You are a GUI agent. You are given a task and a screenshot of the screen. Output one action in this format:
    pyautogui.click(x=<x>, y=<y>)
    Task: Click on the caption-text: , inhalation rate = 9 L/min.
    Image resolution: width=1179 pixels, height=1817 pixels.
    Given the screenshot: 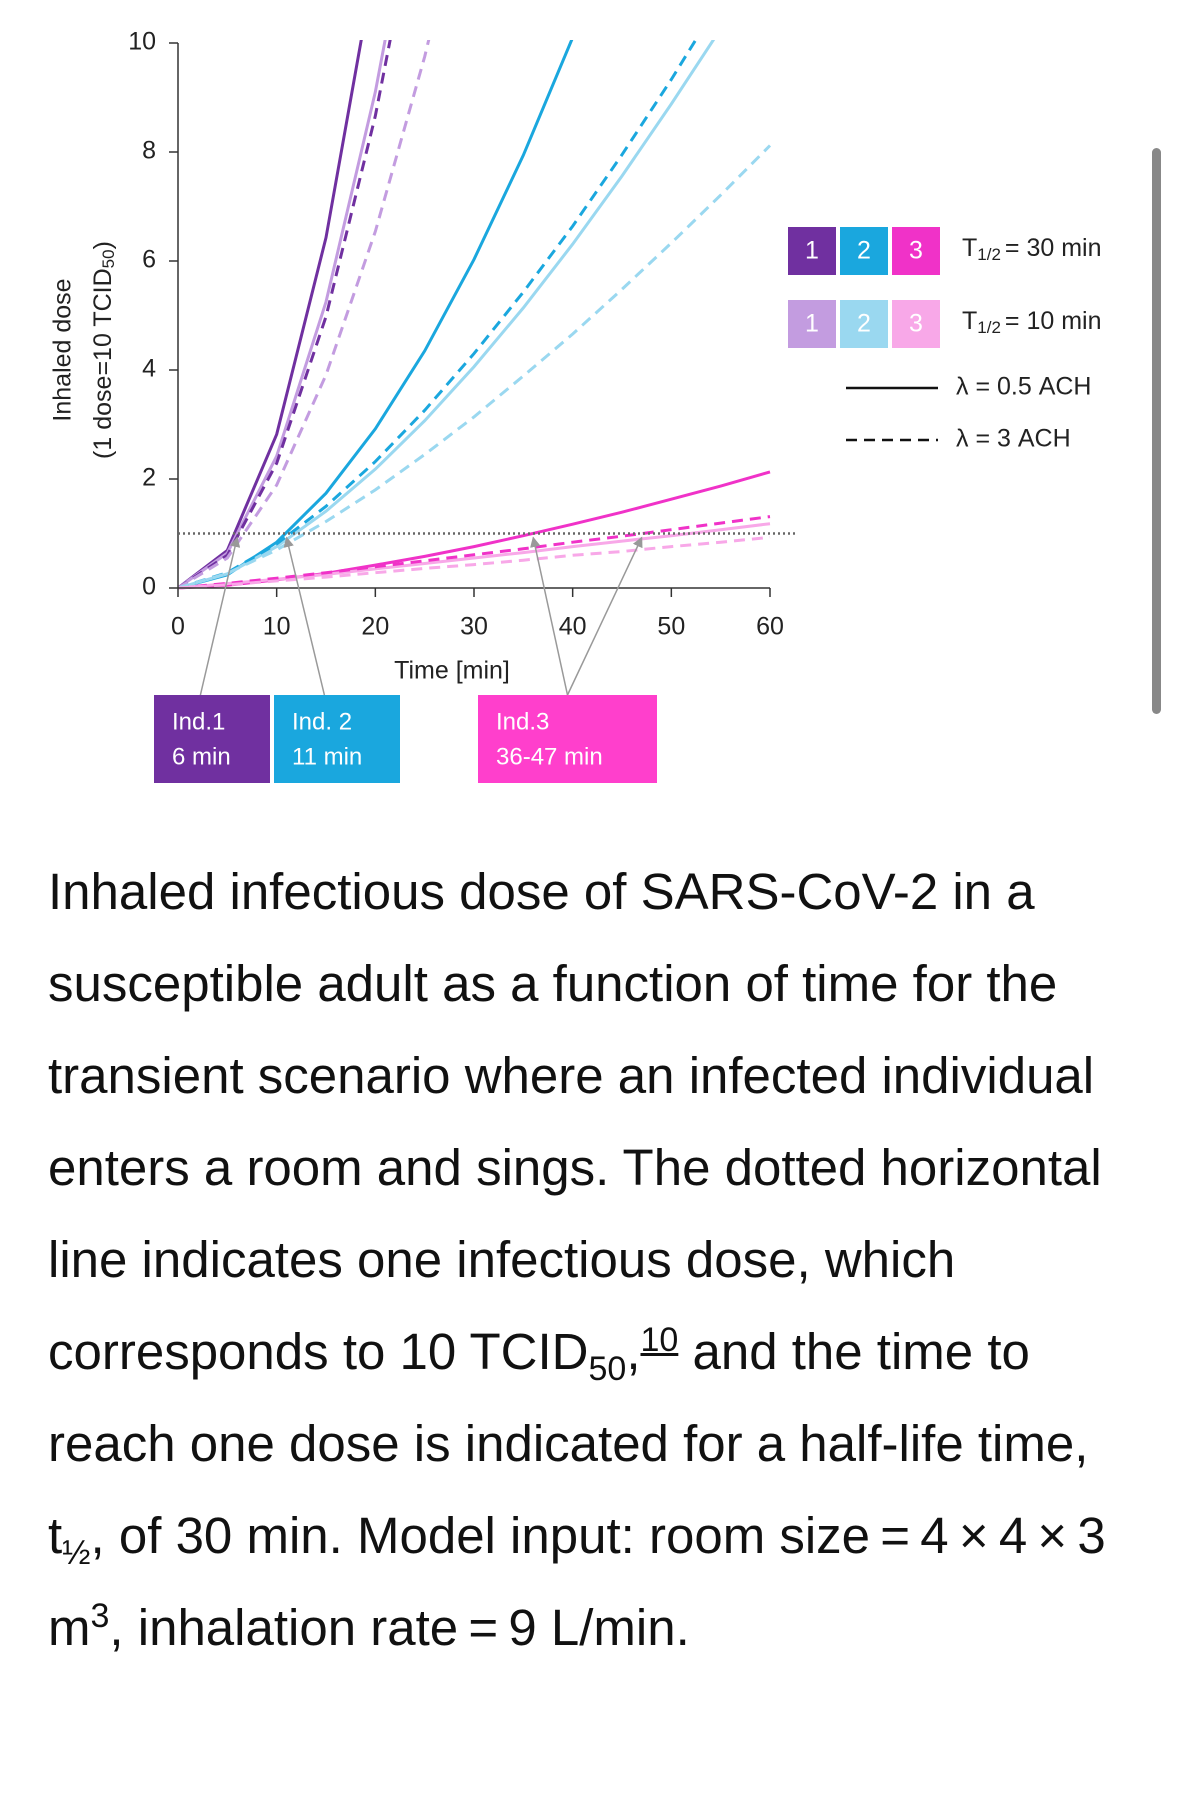 What is the action you would take?
    pyautogui.click(x=399, y=1627)
    